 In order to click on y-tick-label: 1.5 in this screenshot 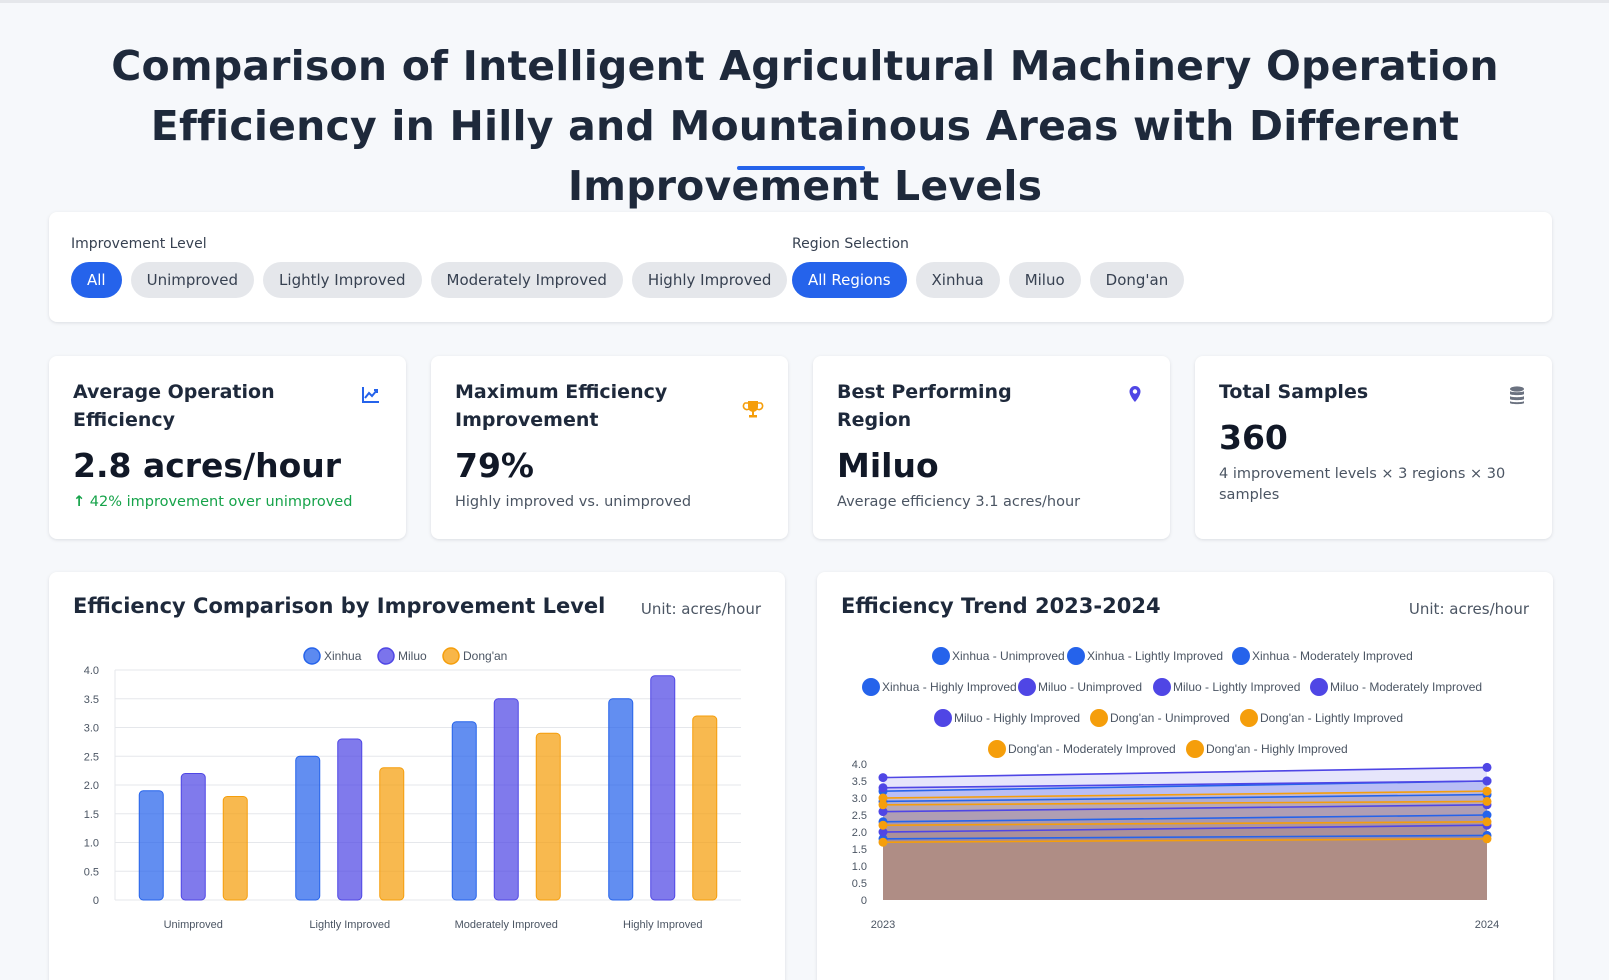, I will do `click(859, 850)`.